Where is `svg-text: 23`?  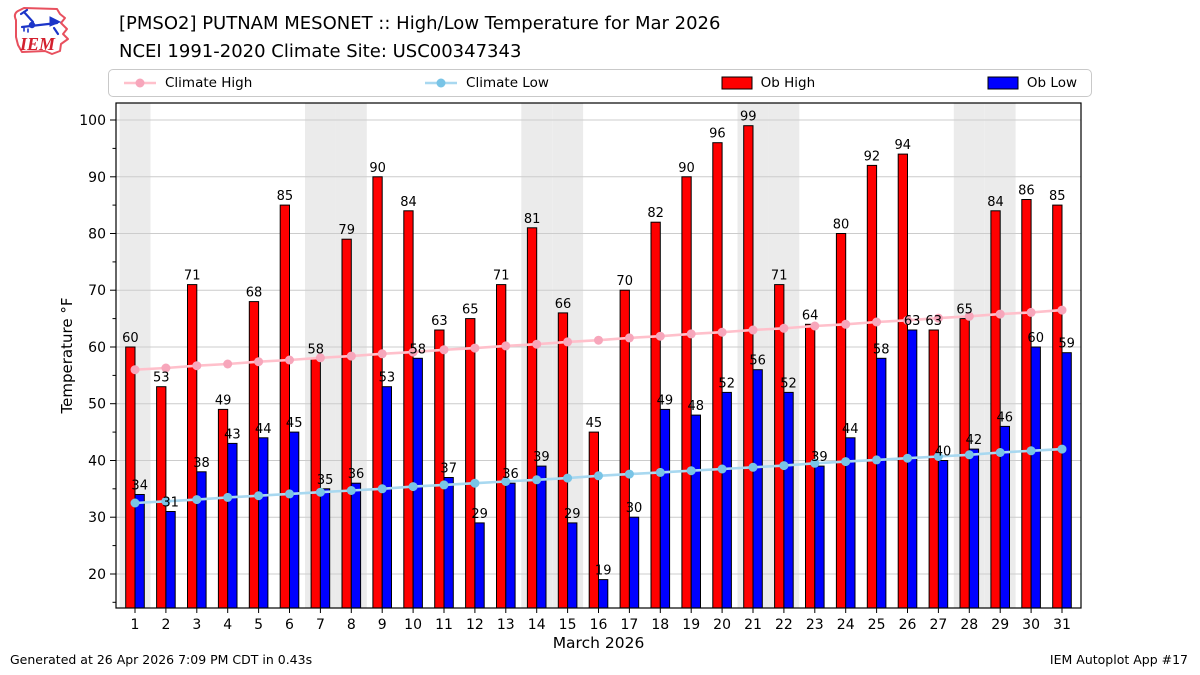 svg-text: 23 is located at coordinates (815, 625).